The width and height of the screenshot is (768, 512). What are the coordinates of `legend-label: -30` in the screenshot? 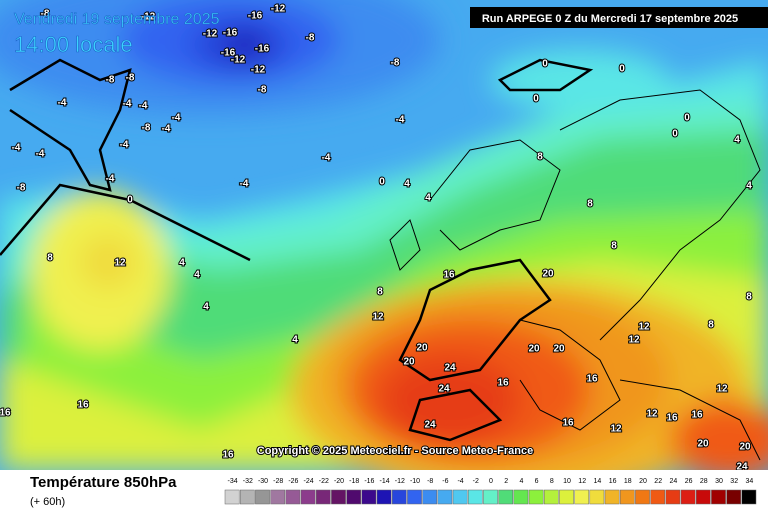 It's located at (263, 481).